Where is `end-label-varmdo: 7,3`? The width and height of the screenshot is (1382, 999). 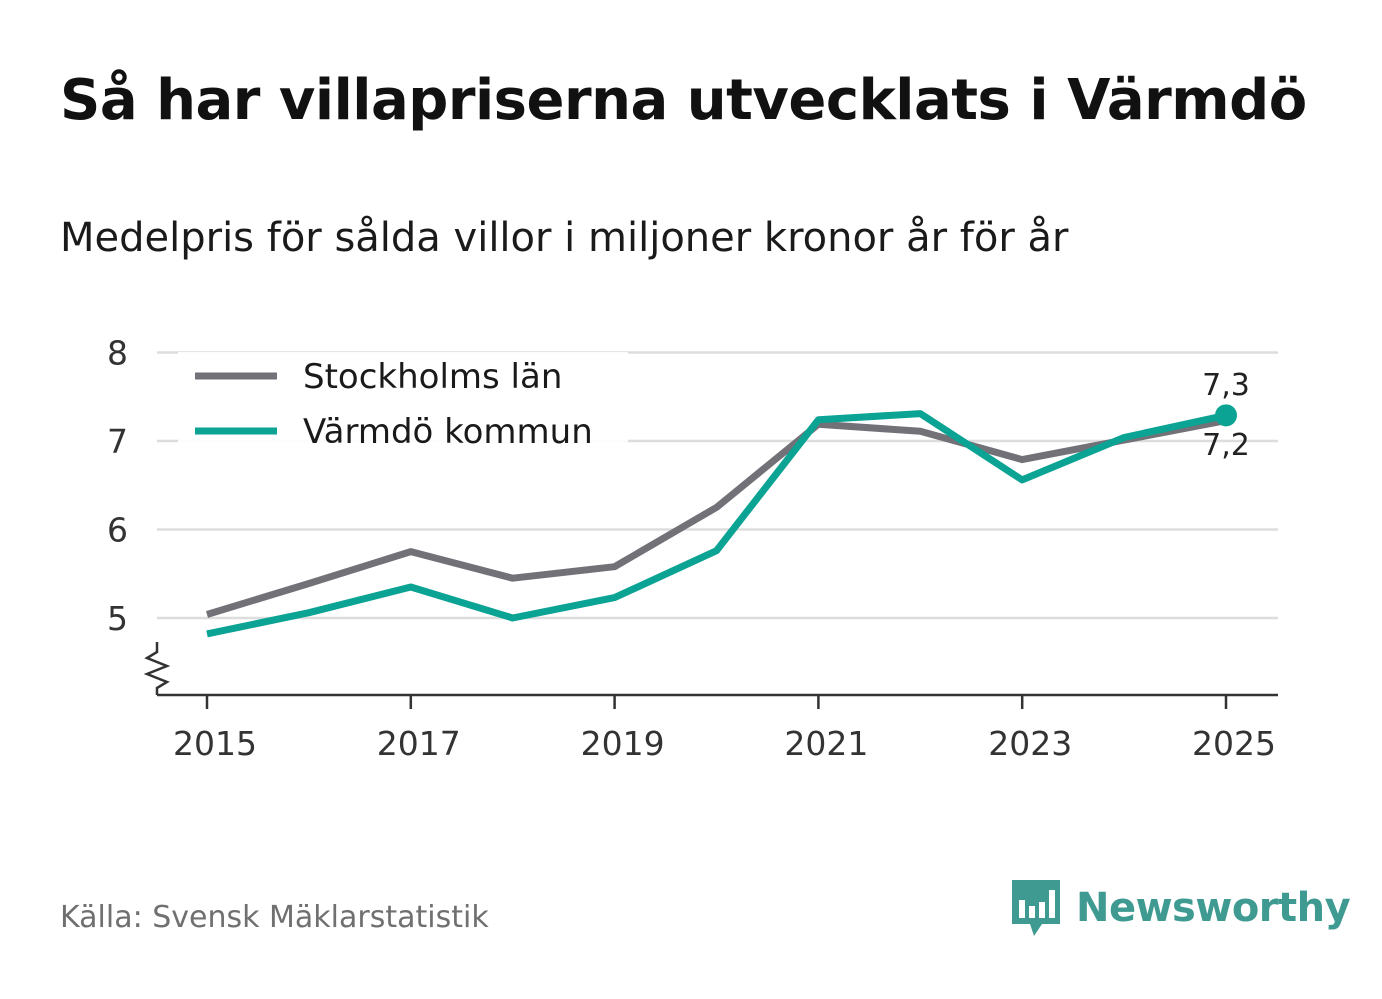 end-label-varmdo: 7,3 is located at coordinates (1226, 385).